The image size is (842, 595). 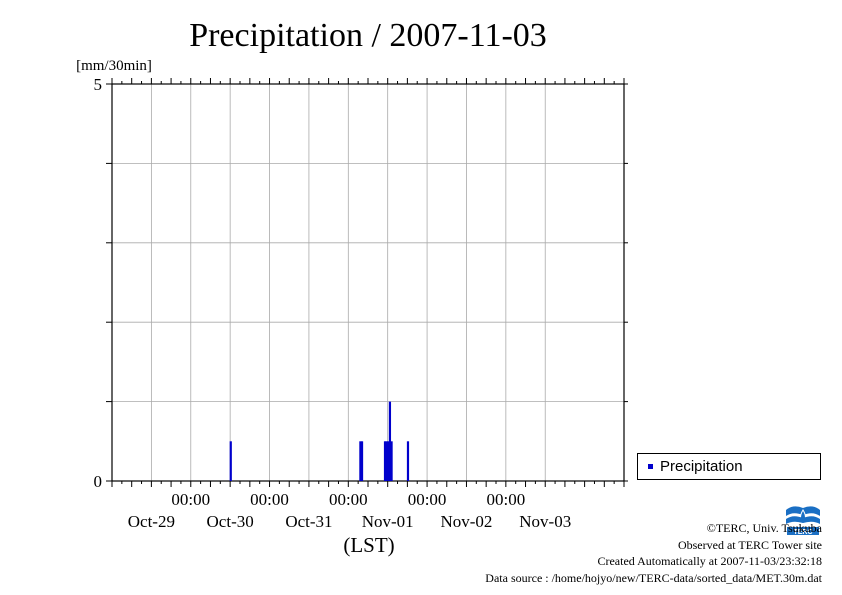 I want to click on bars, so click(x=319, y=441).